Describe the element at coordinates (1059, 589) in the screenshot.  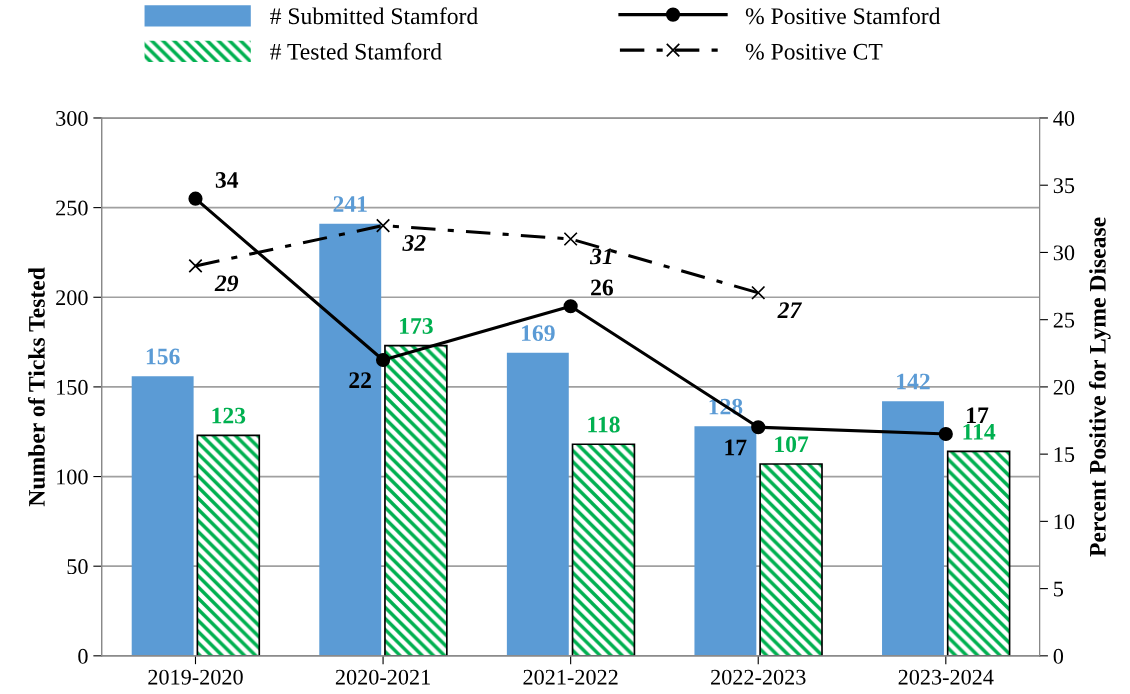
I see `y2-tick-label: 5` at that location.